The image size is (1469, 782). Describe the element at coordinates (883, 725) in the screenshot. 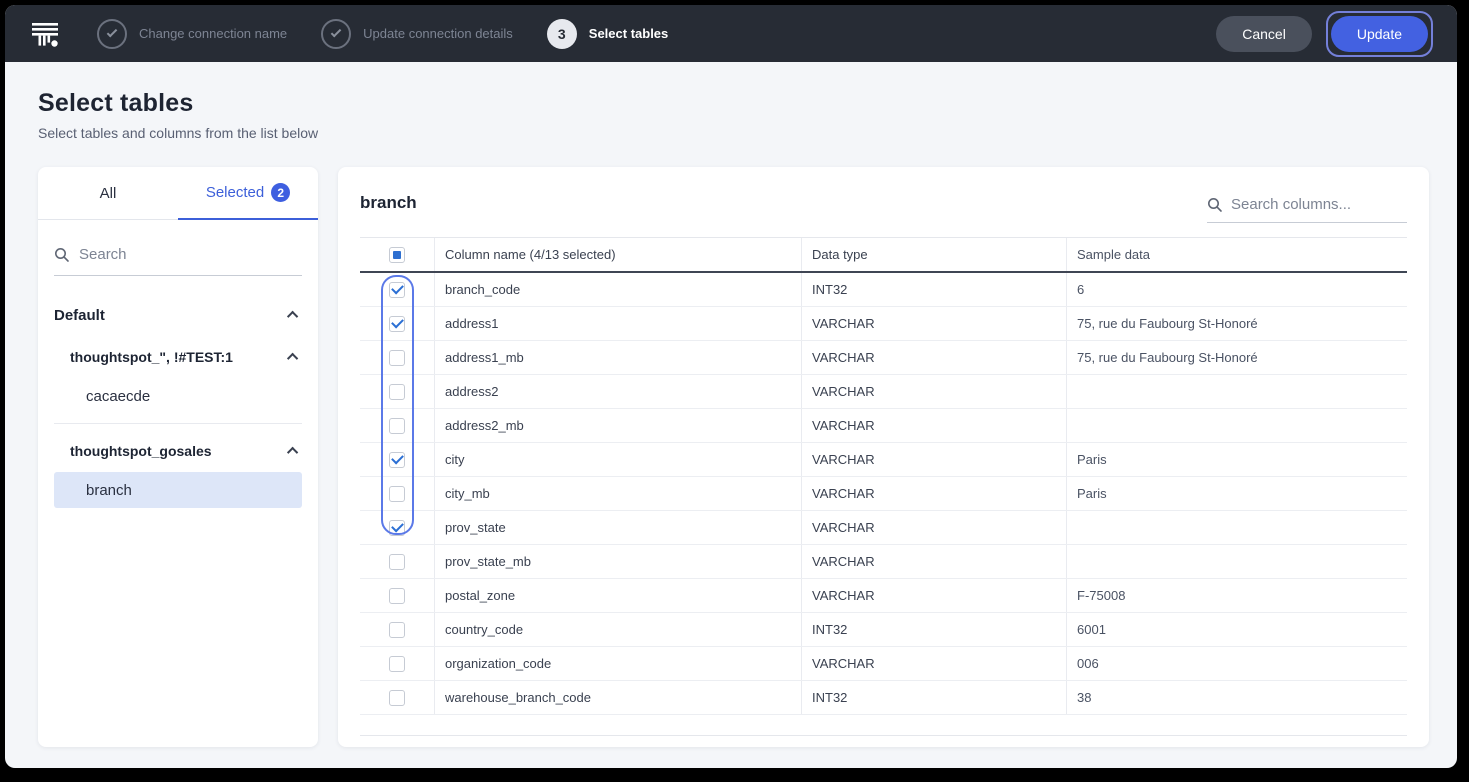

I see `table-footer-strip` at that location.